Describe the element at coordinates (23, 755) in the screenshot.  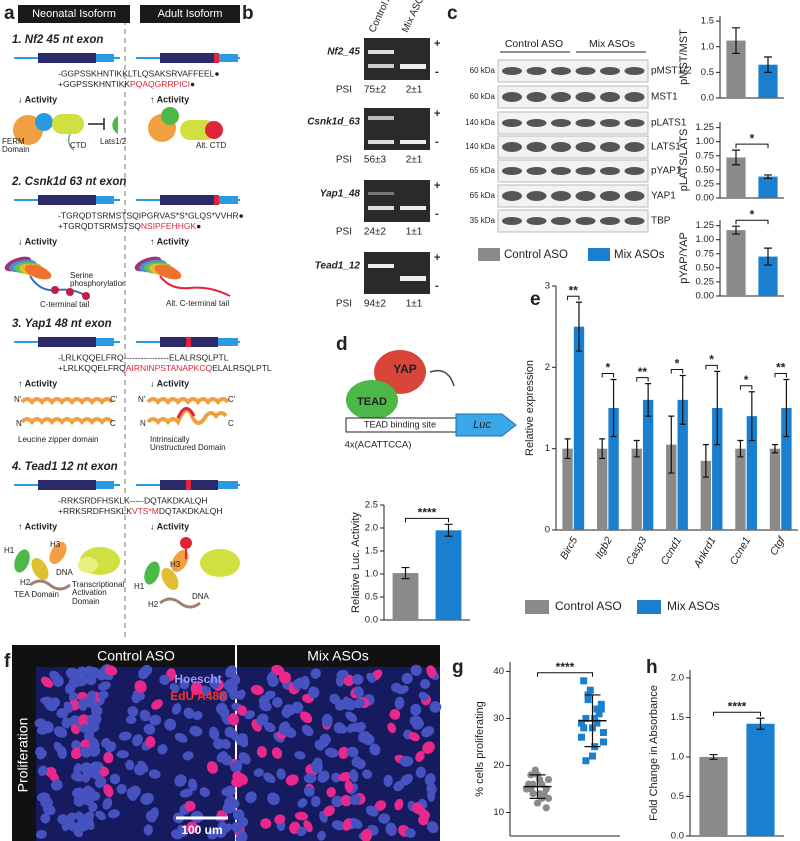
I see `row-header: Proliferation` at that location.